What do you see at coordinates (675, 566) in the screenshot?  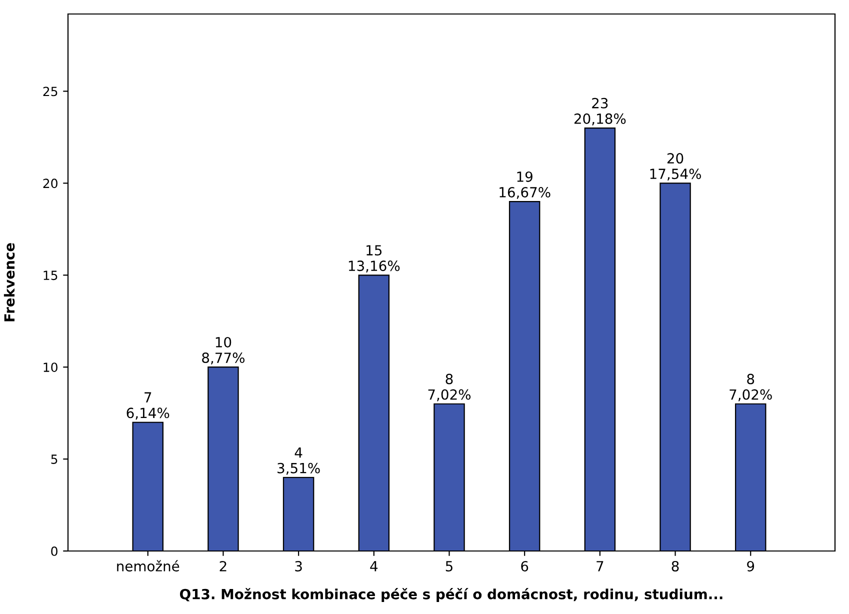 I see `x-tick-label: 8` at bounding box center [675, 566].